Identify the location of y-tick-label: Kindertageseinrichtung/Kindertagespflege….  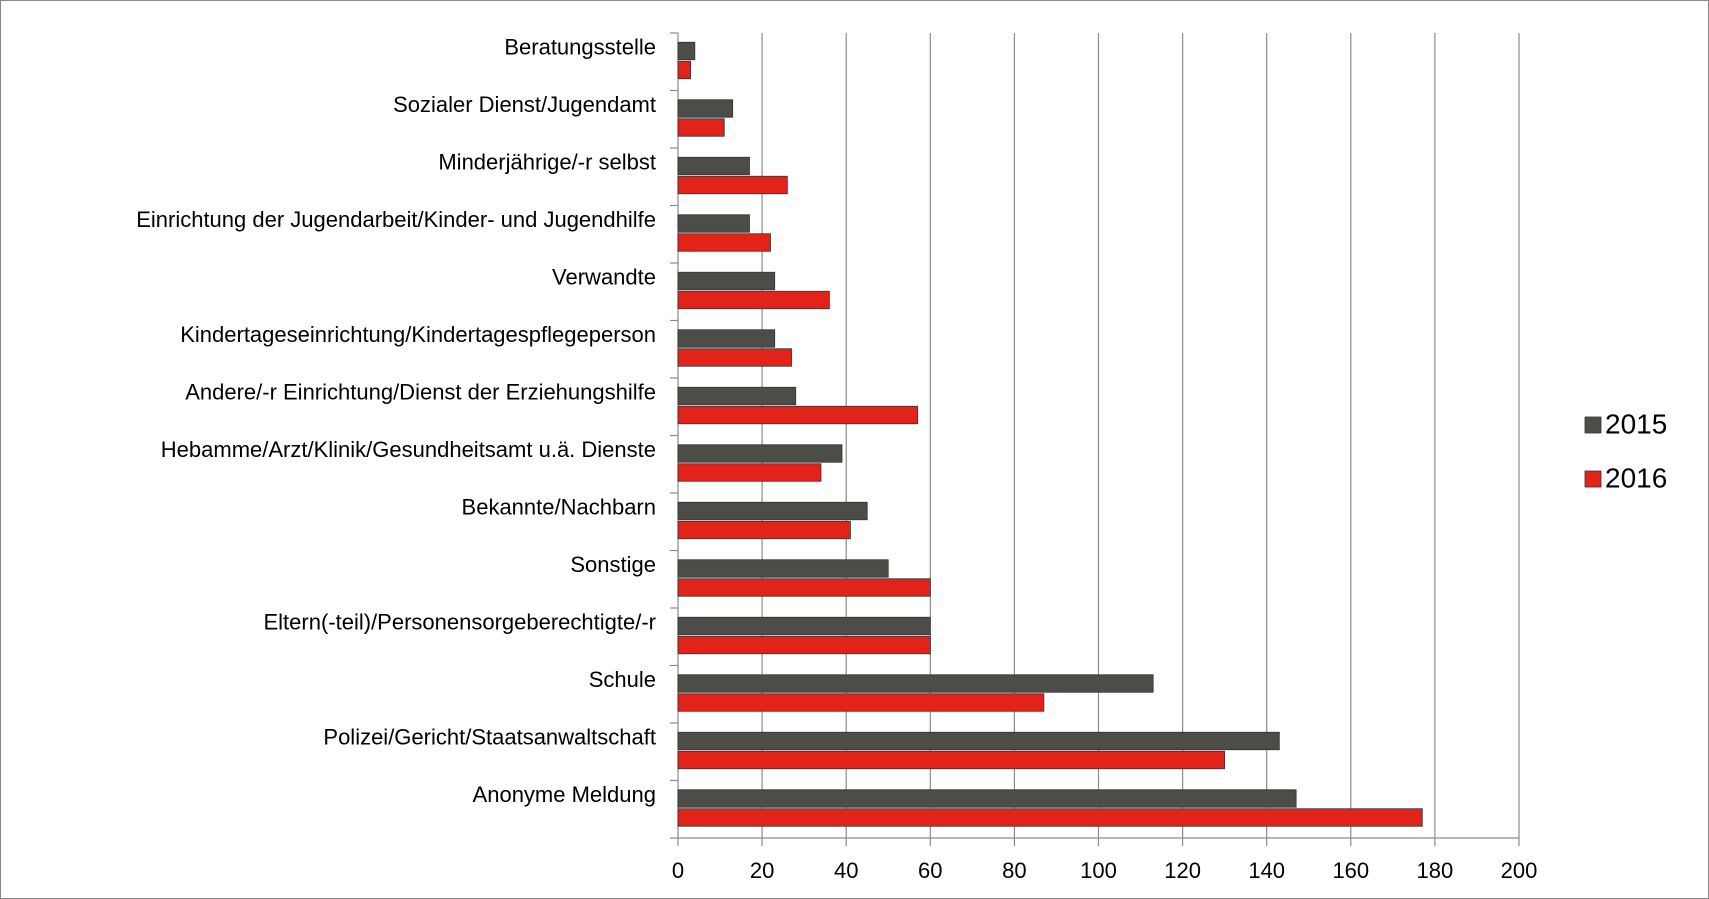
(418, 334).